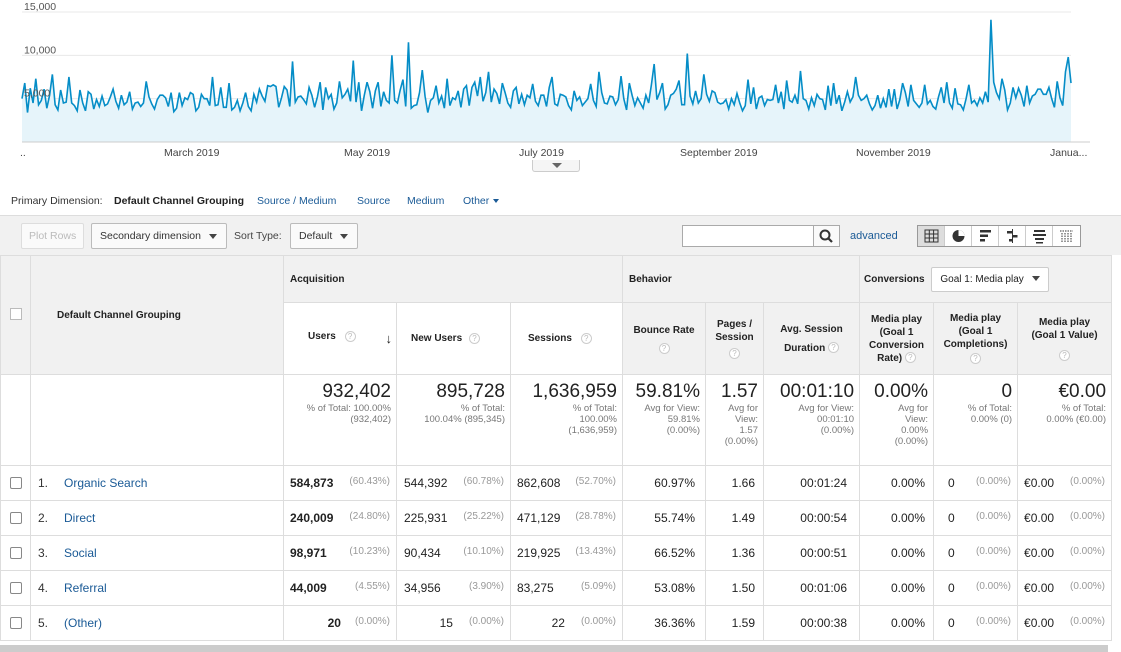 This screenshot has width=1121, height=652. Describe the element at coordinates (1064, 518) in the screenshot. I see `goal-value-cell-content: €0.00 (0.00%)` at that location.